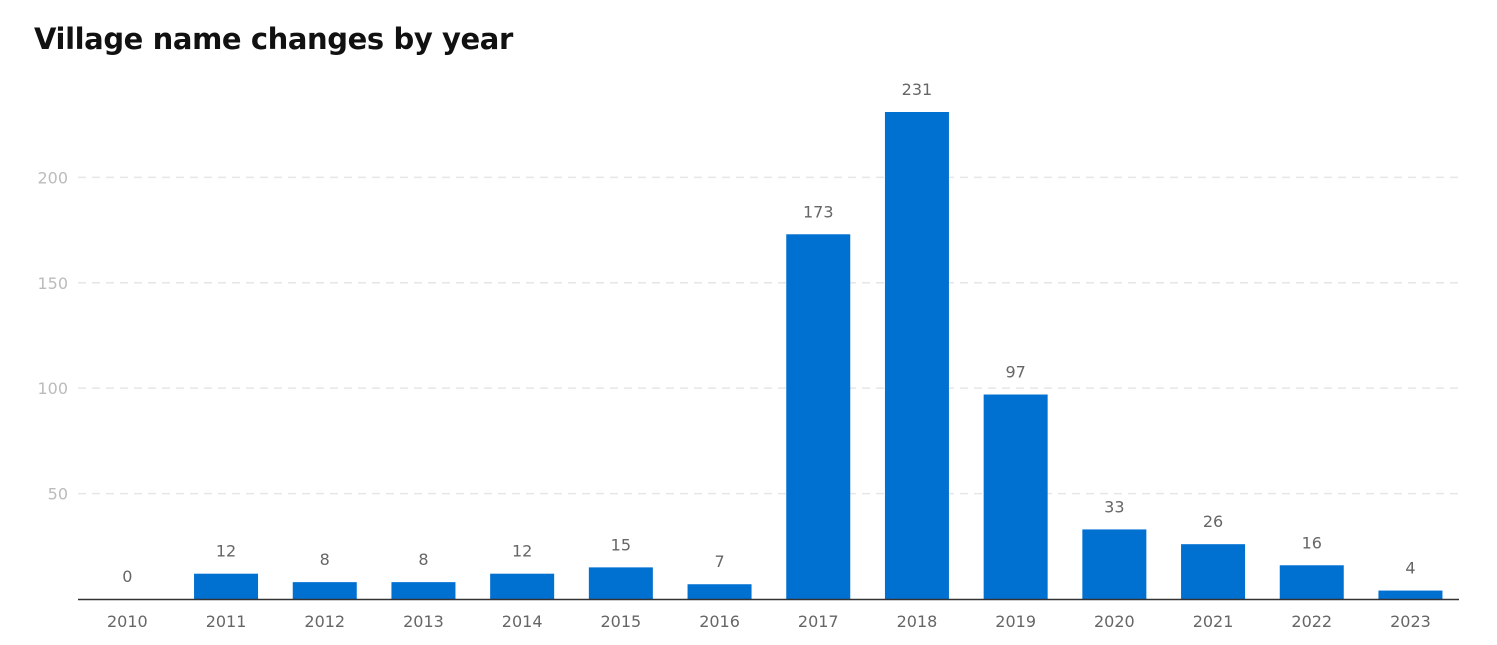  I want to click on y-tick-label-50: 50, so click(58, 494).